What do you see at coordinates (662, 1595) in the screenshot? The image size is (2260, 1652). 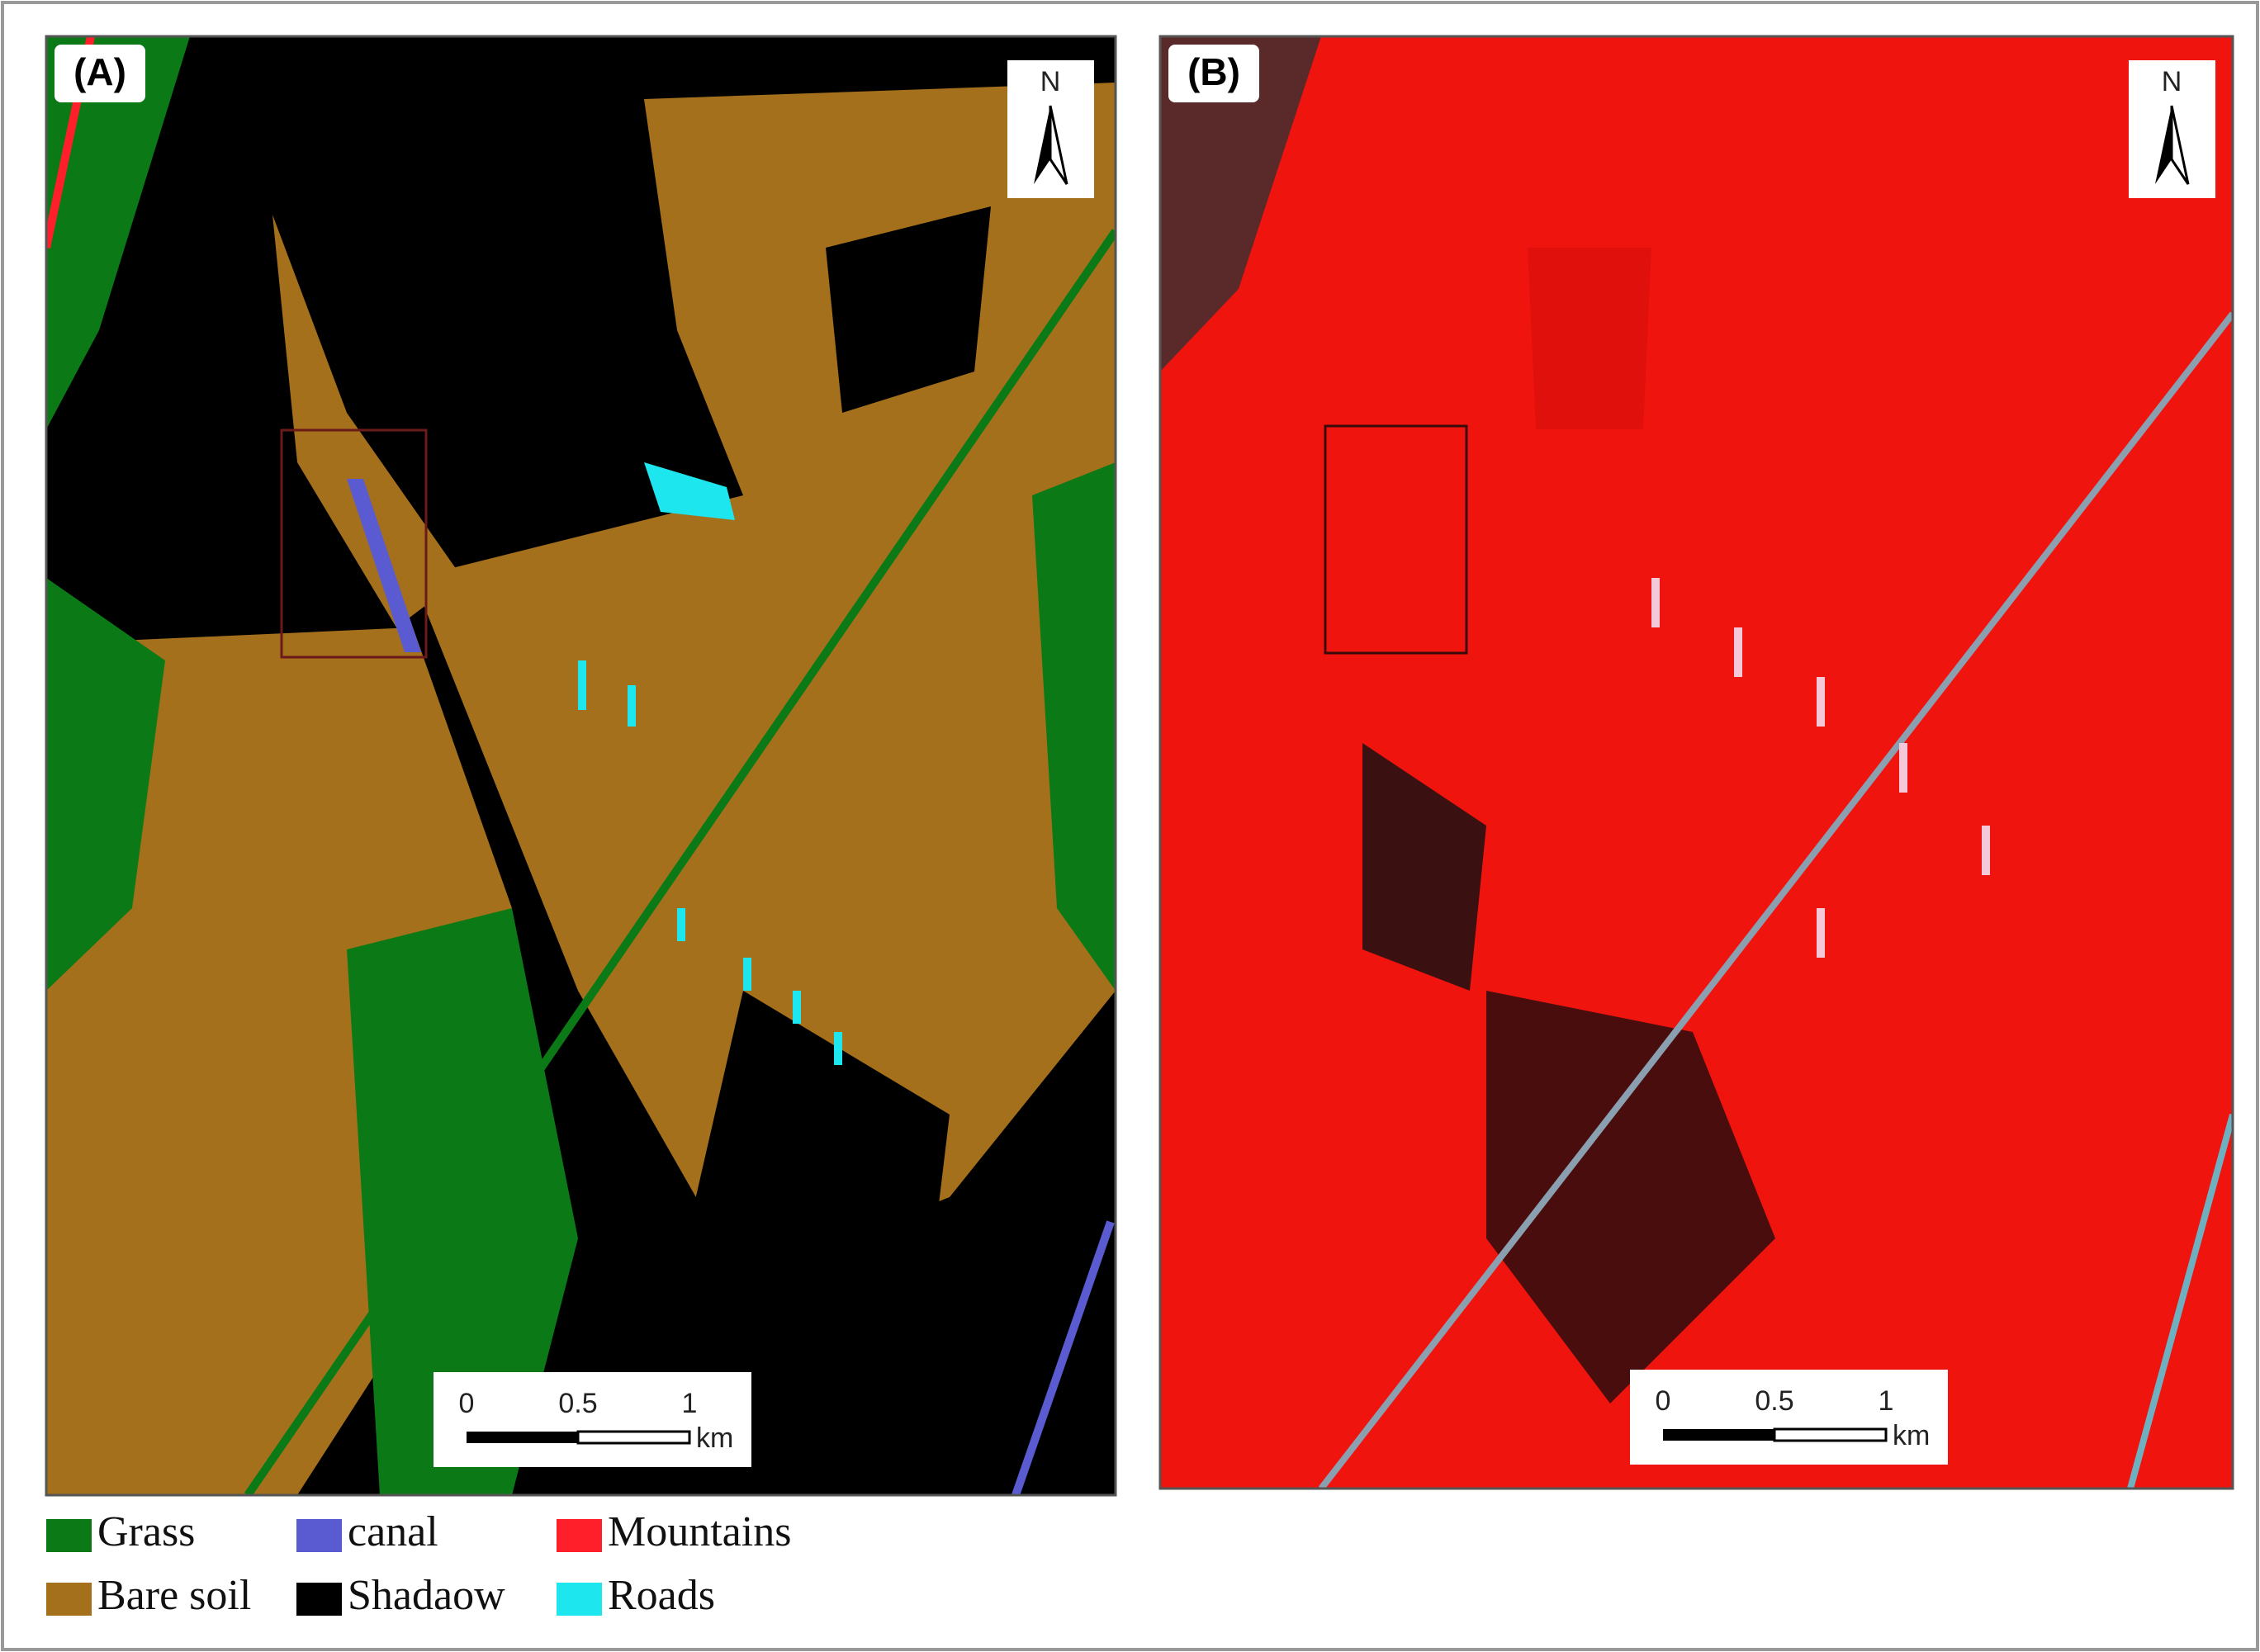 I see `legend-label: Roads` at bounding box center [662, 1595].